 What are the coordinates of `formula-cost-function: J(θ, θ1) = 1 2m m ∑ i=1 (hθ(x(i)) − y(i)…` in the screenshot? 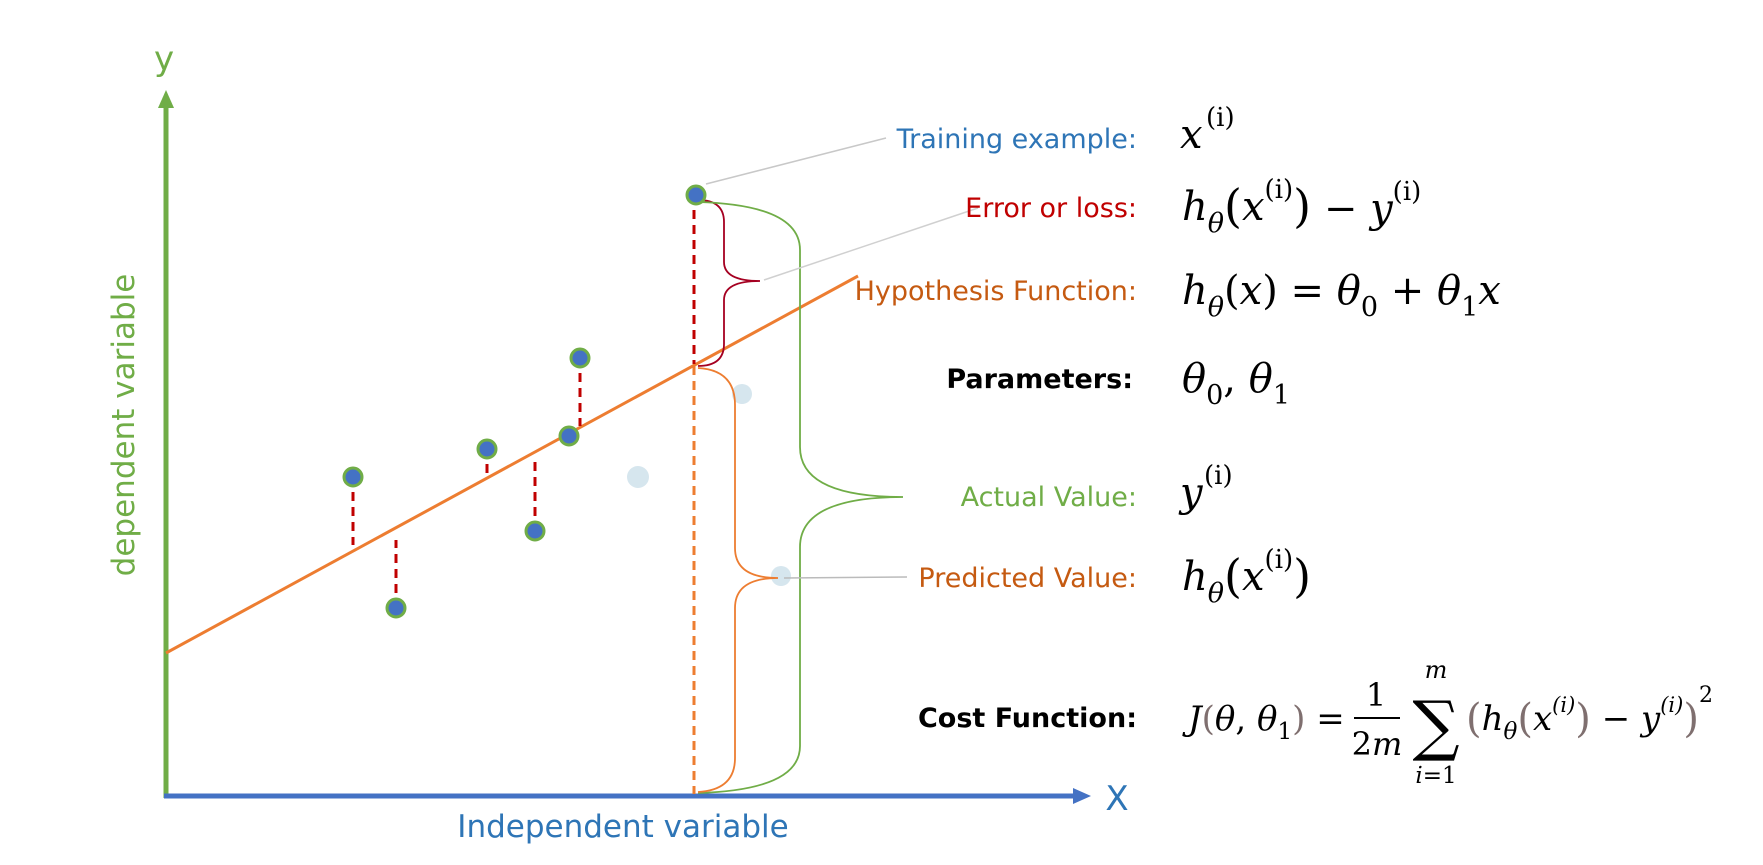 It's located at (1447, 722).